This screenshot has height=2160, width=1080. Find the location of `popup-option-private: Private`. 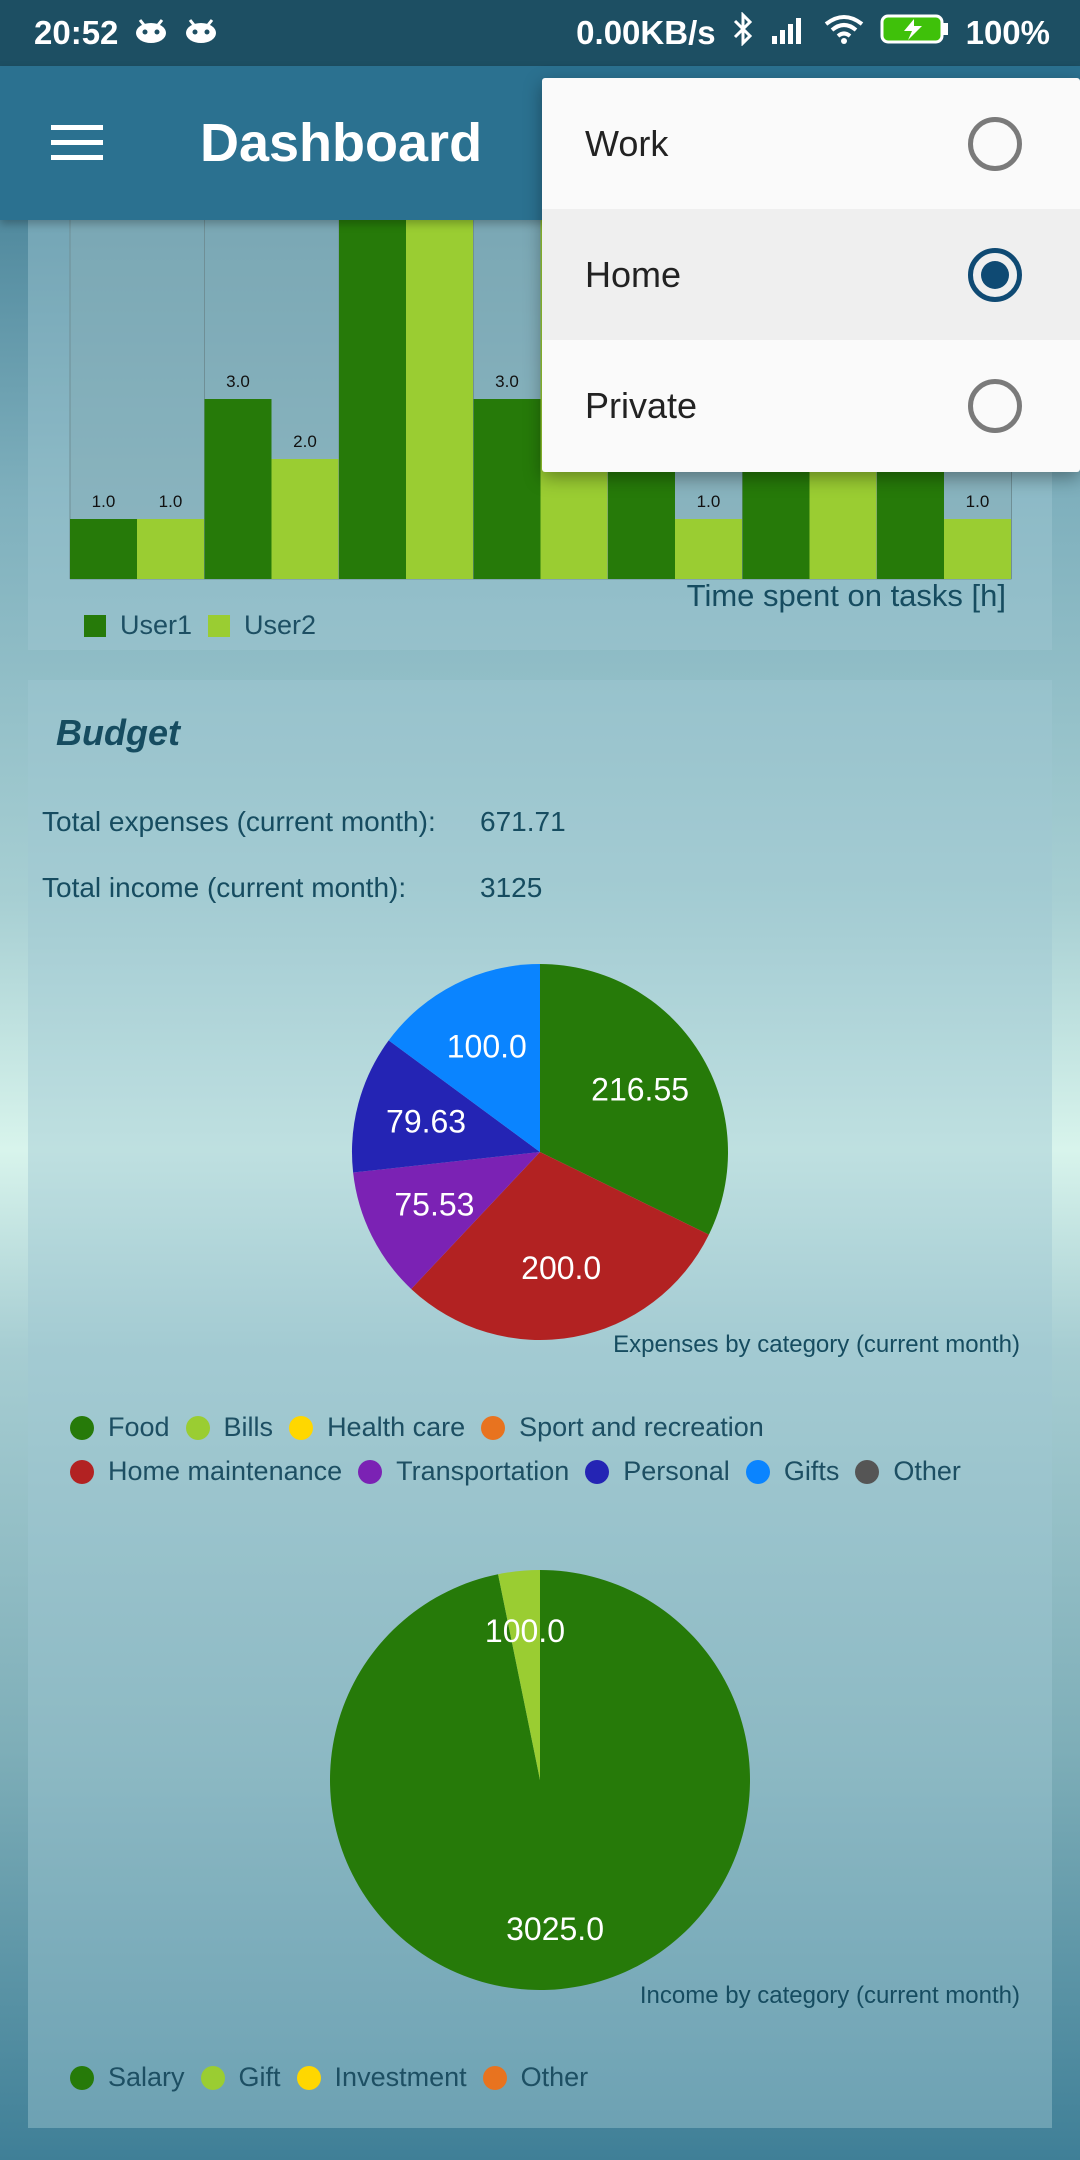

popup-option-private: Private is located at coordinates (811, 405).